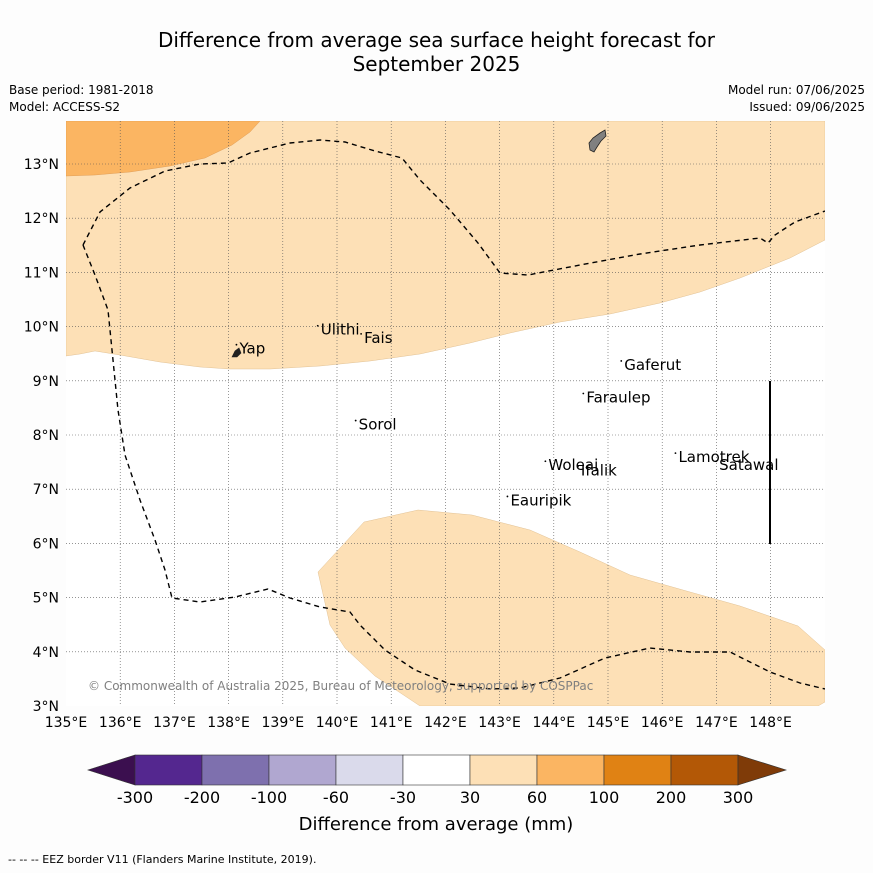 The image size is (873, 873). Describe the element at coordinates (378, 338) in the screenshot. I see `place-label: Fais` at that location.